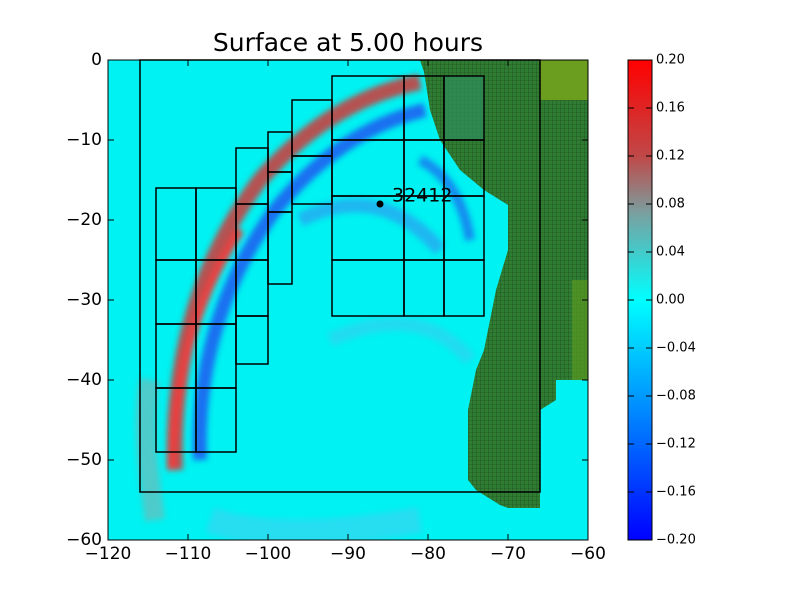 The image size is (800, 600). What do you see at coordinates (588, 554) in the screenshot?
I see `x-tick-label: −60` at bounding box center [588, 554].